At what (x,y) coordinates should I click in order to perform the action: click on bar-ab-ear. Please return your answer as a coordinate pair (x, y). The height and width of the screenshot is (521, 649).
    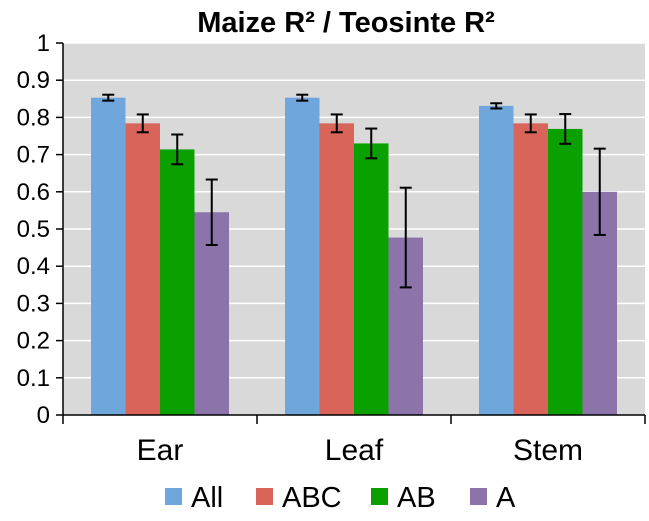
    Looking at the image, I should click on (177, 282).